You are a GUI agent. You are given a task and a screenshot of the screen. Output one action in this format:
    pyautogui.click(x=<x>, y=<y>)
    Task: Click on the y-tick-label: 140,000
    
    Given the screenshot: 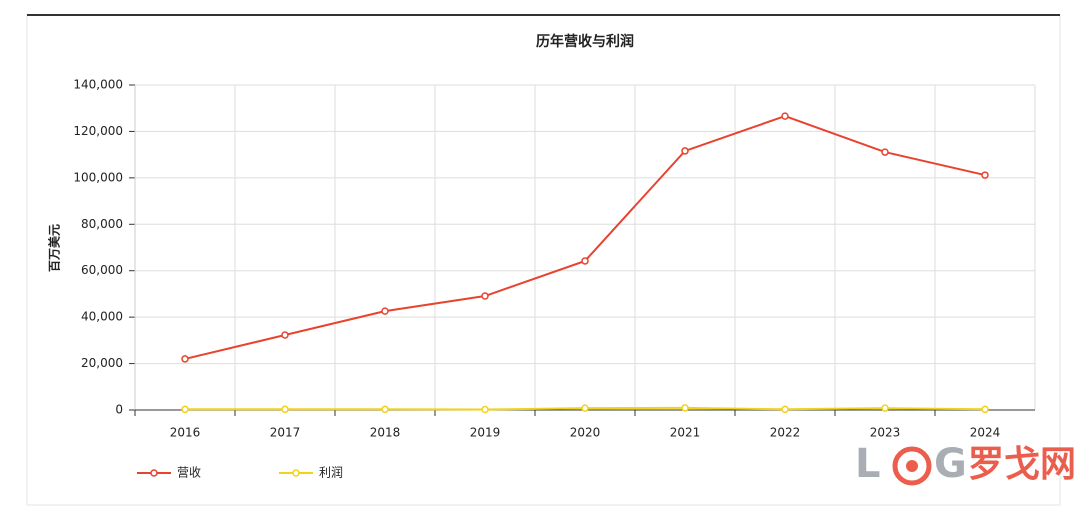 What is the action you would take?
    pyautogui.click(x=98, y=85)
    